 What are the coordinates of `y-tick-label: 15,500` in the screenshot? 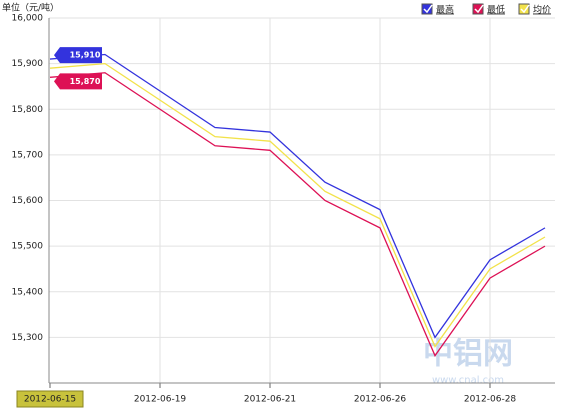 It's located at (28, 247).